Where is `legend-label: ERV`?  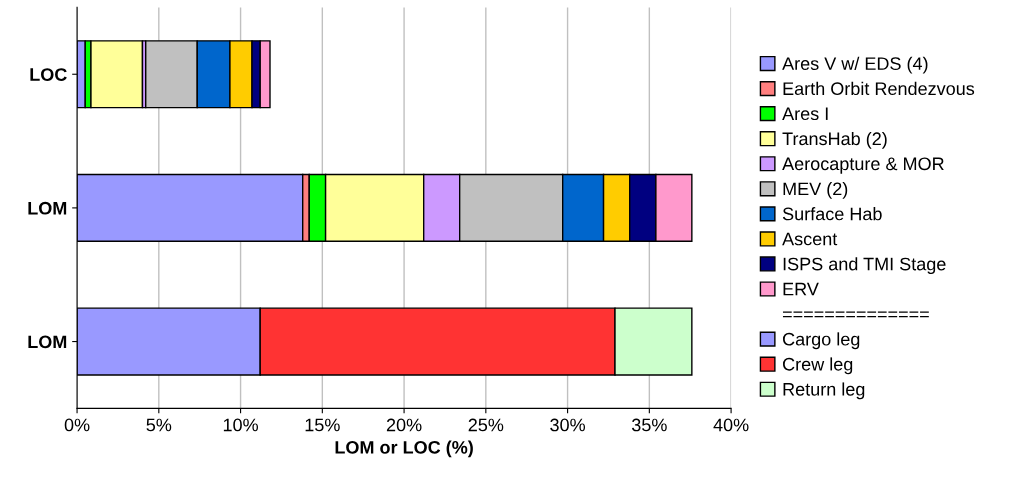 legend-label: ERV is located at coordinates (801, 289).